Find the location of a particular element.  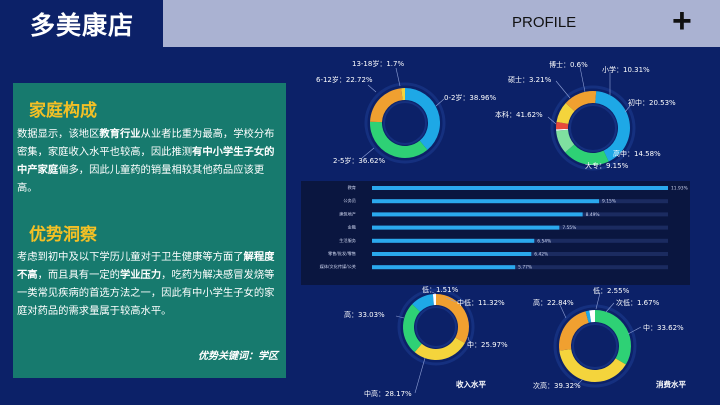

bar-媒体/文化传媒/公关 is located at coordinates (444, 267).